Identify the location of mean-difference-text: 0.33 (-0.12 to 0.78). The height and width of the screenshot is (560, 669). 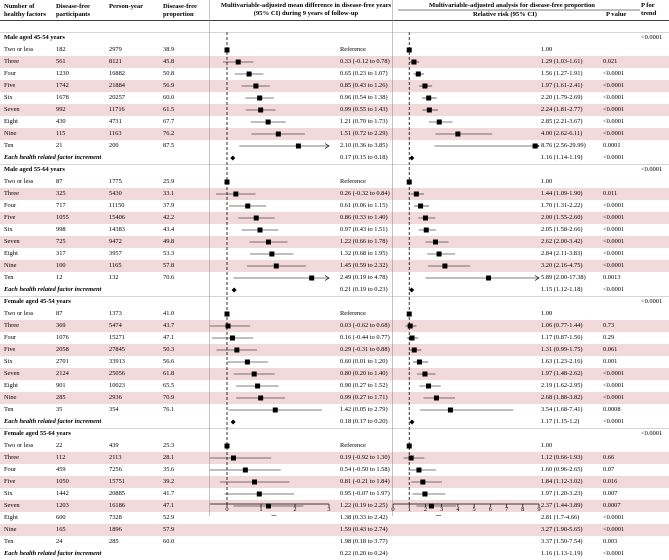
(365, 61).